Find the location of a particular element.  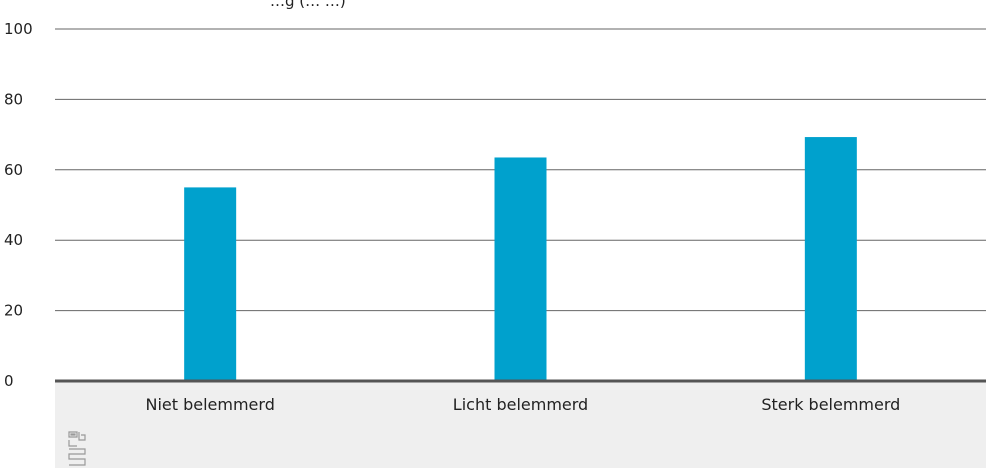

cbs-logo-icon is located at coordinates (77, 448).